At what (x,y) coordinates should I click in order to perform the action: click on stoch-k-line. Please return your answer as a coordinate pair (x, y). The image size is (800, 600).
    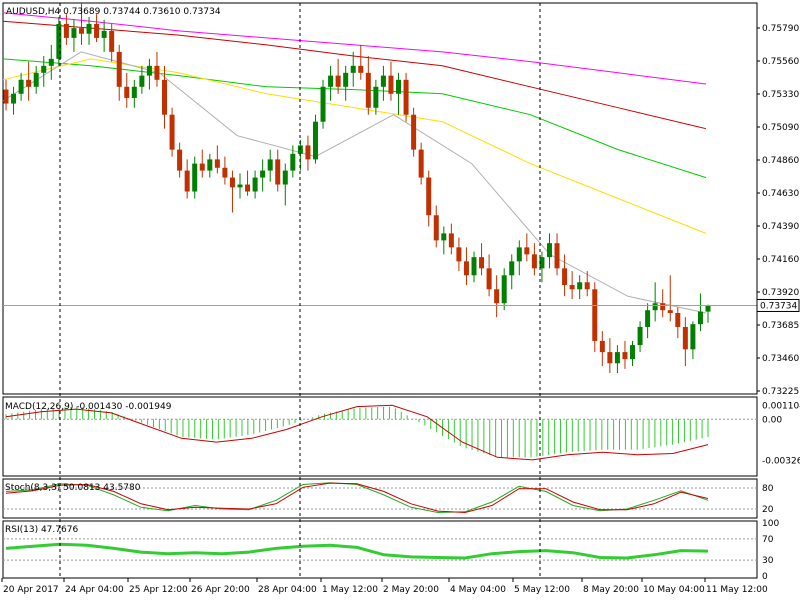
    Looking at the image, I should click on (357, 498).